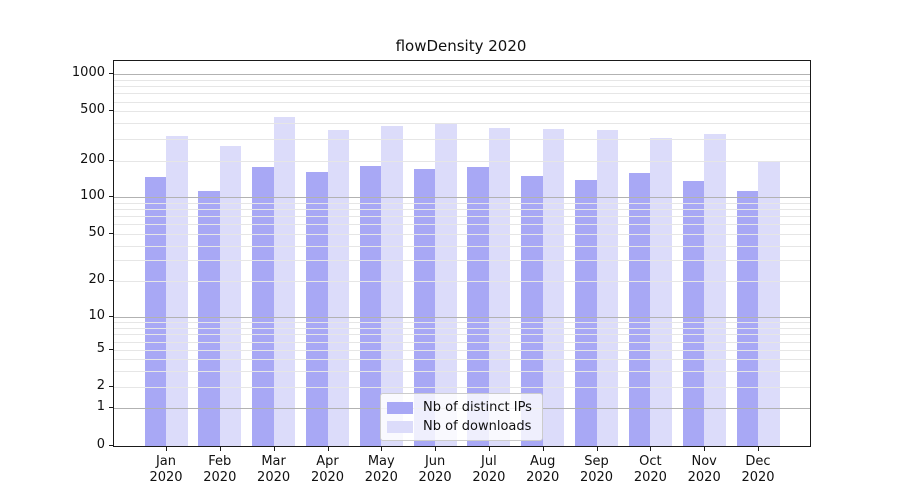 This screenshot has height=500, width=900. What do you see at coordinates (100, 407) in the screenshot?
I see `y-tick-label: 1` at bounding box center [100, 407].